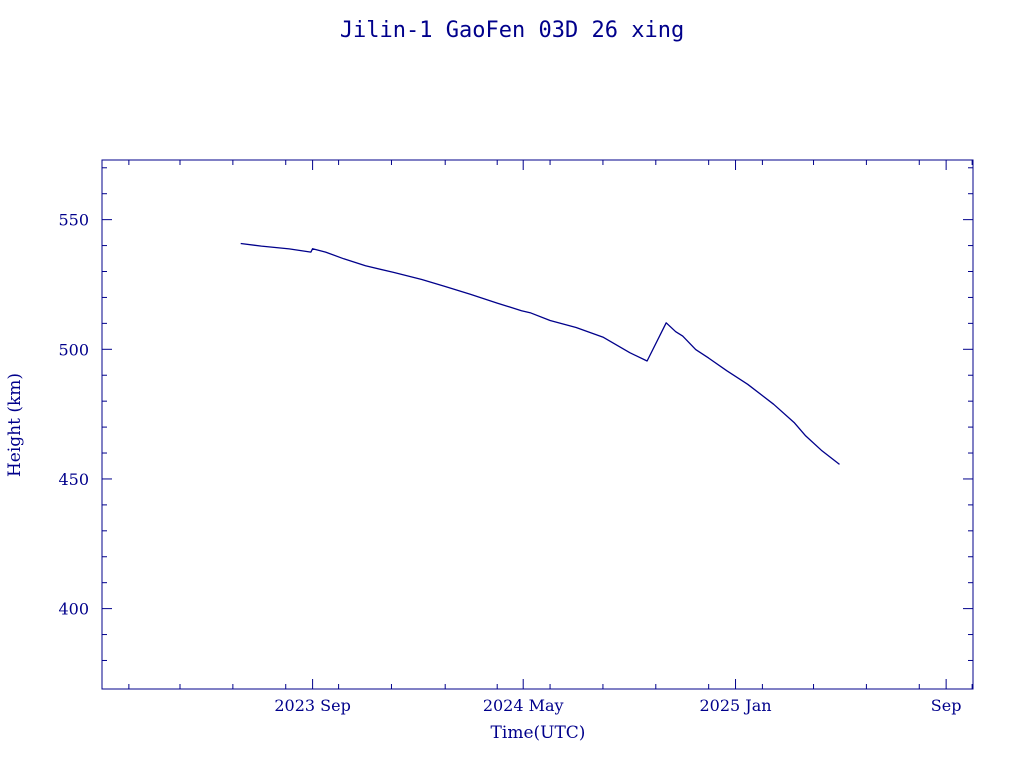 This screenshot has height=768, width=1024. What do you see at coordinates (946, 705) in the screenshot?
I see `x-tick-label: Sep` at bounding box center [946, 705].